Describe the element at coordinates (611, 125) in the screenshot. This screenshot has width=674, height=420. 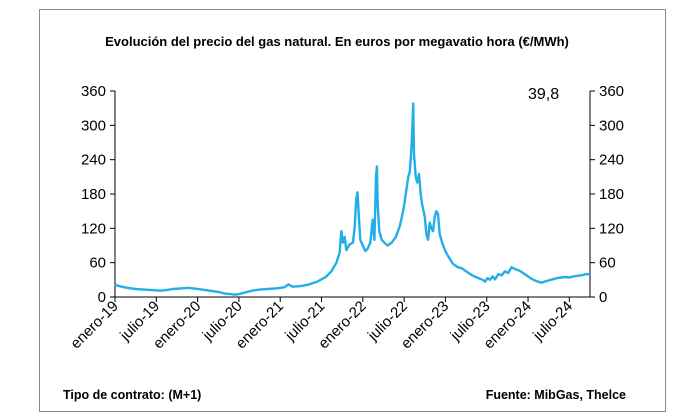
I see `y-tick-label-right: 300` at that location.